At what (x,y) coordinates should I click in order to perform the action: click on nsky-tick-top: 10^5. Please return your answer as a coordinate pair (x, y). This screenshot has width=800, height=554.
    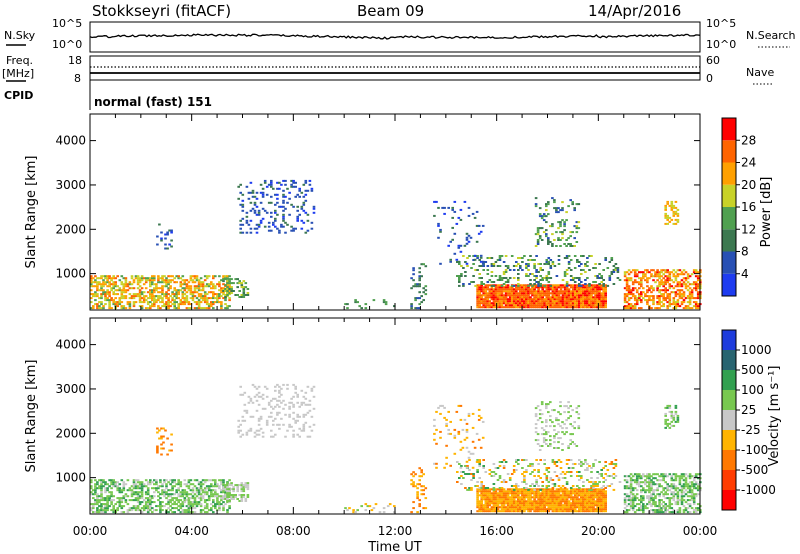
    Looking at the image, I should click on (67, 23).